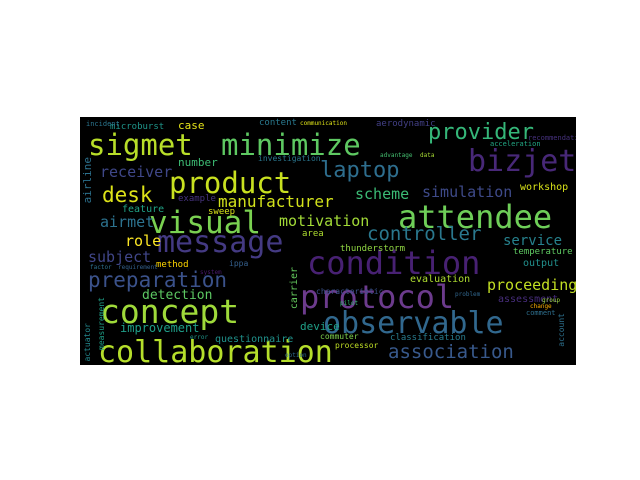 The width and height of the screenshot is (640, 480). What do you see at coordinates (136, 172) in the screenshot?
I see `cloud-word: receiver` at bounding box center [136, 172].